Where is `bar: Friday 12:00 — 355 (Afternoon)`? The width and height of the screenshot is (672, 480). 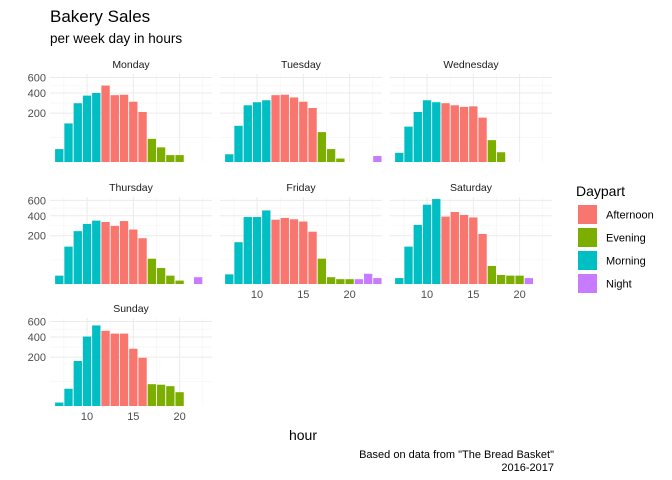 bar: Friday 12:00 — 355 (Afternoon) is located at coordinates (275, 251).